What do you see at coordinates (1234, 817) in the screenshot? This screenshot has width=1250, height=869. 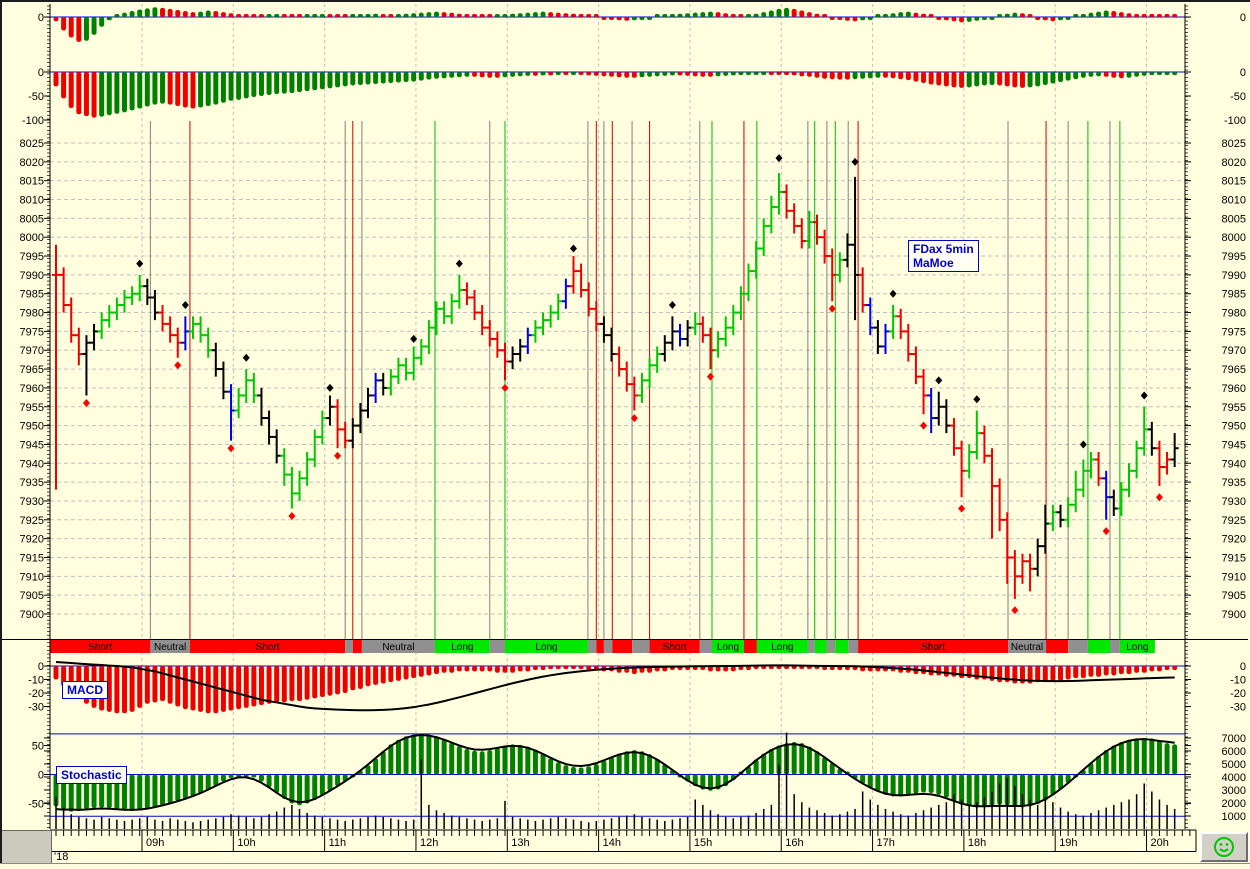 I see `svg-text: 1000` at bounding box center [1234, 817].